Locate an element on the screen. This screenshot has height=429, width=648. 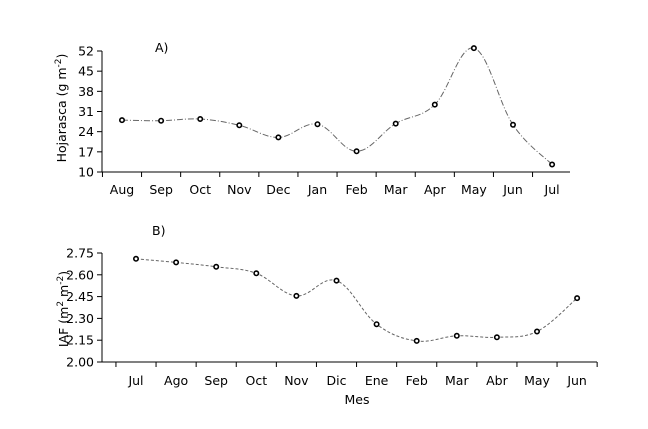
panel-b-ylabel: IAF (m2 m-2) is located at coordinates (63, 309).